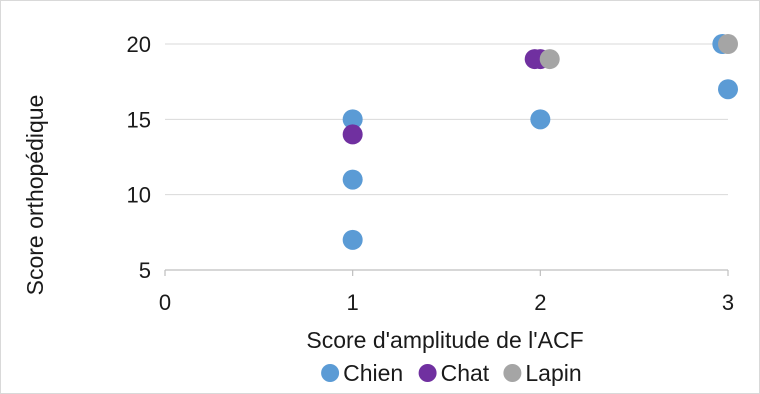 The height and width of the screenshot is (394, 760). What do you see at coordinates (512, 373) in the screenshot?
I see `legend-marker-lapin` at bounding box center [512, 373].